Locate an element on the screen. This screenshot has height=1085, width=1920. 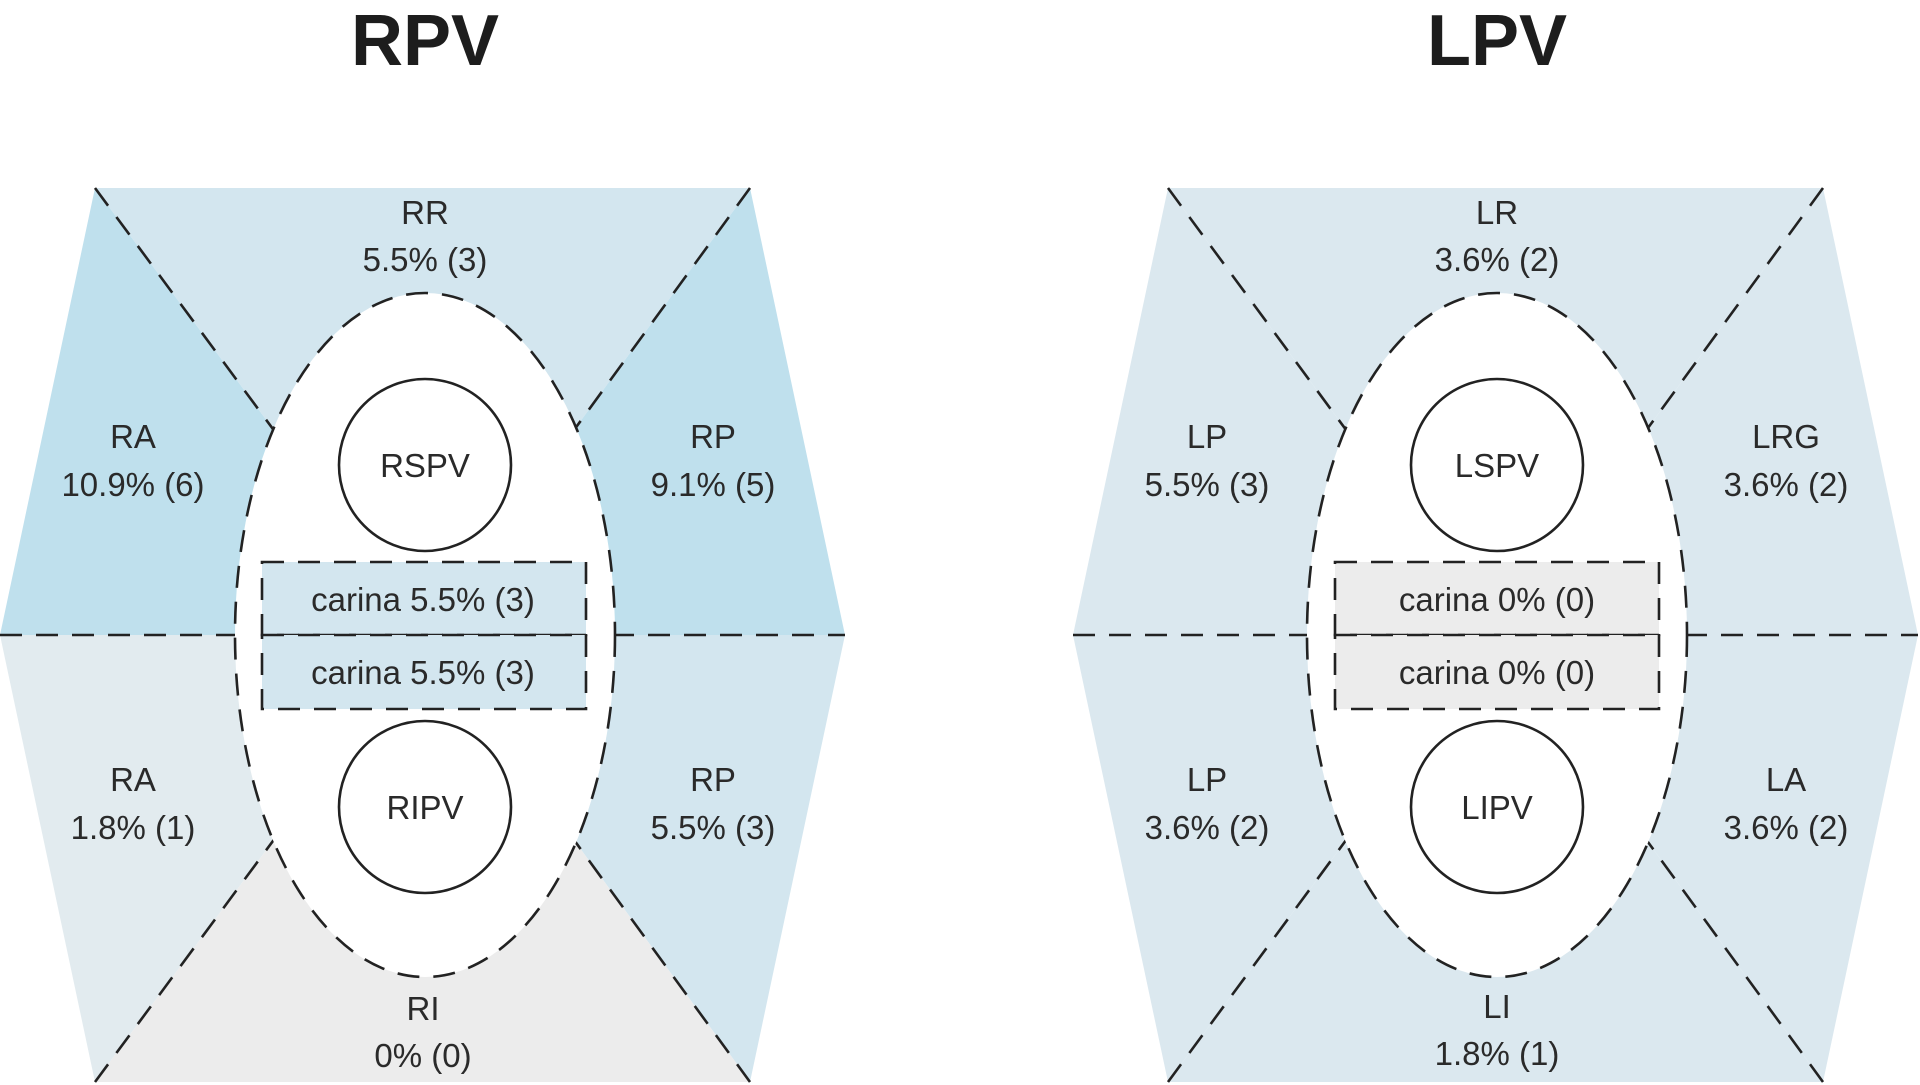
rpv-inferior-vein-label: RIPV is located at coordinates (424, 807).